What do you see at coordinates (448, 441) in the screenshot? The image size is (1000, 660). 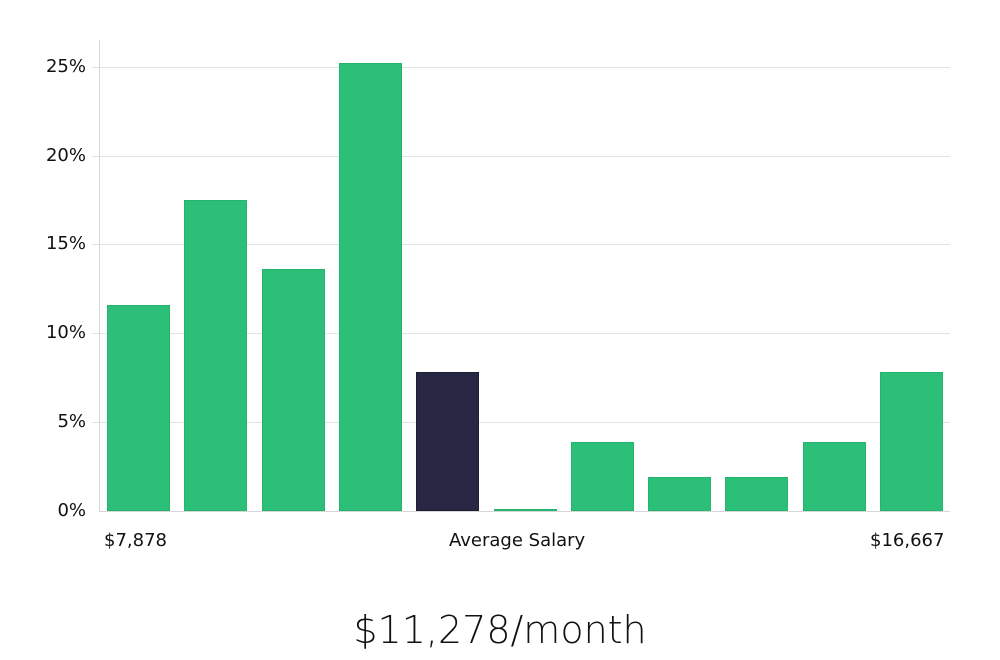 I see `histogram-bar-average` at bounding box center [448, 441].